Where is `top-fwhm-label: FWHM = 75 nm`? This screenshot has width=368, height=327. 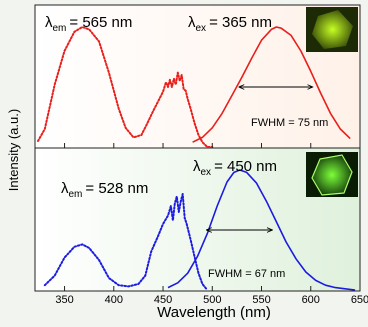 top-fwhm-label: FWHM = 75 nm is located at coordinates (289, 123).